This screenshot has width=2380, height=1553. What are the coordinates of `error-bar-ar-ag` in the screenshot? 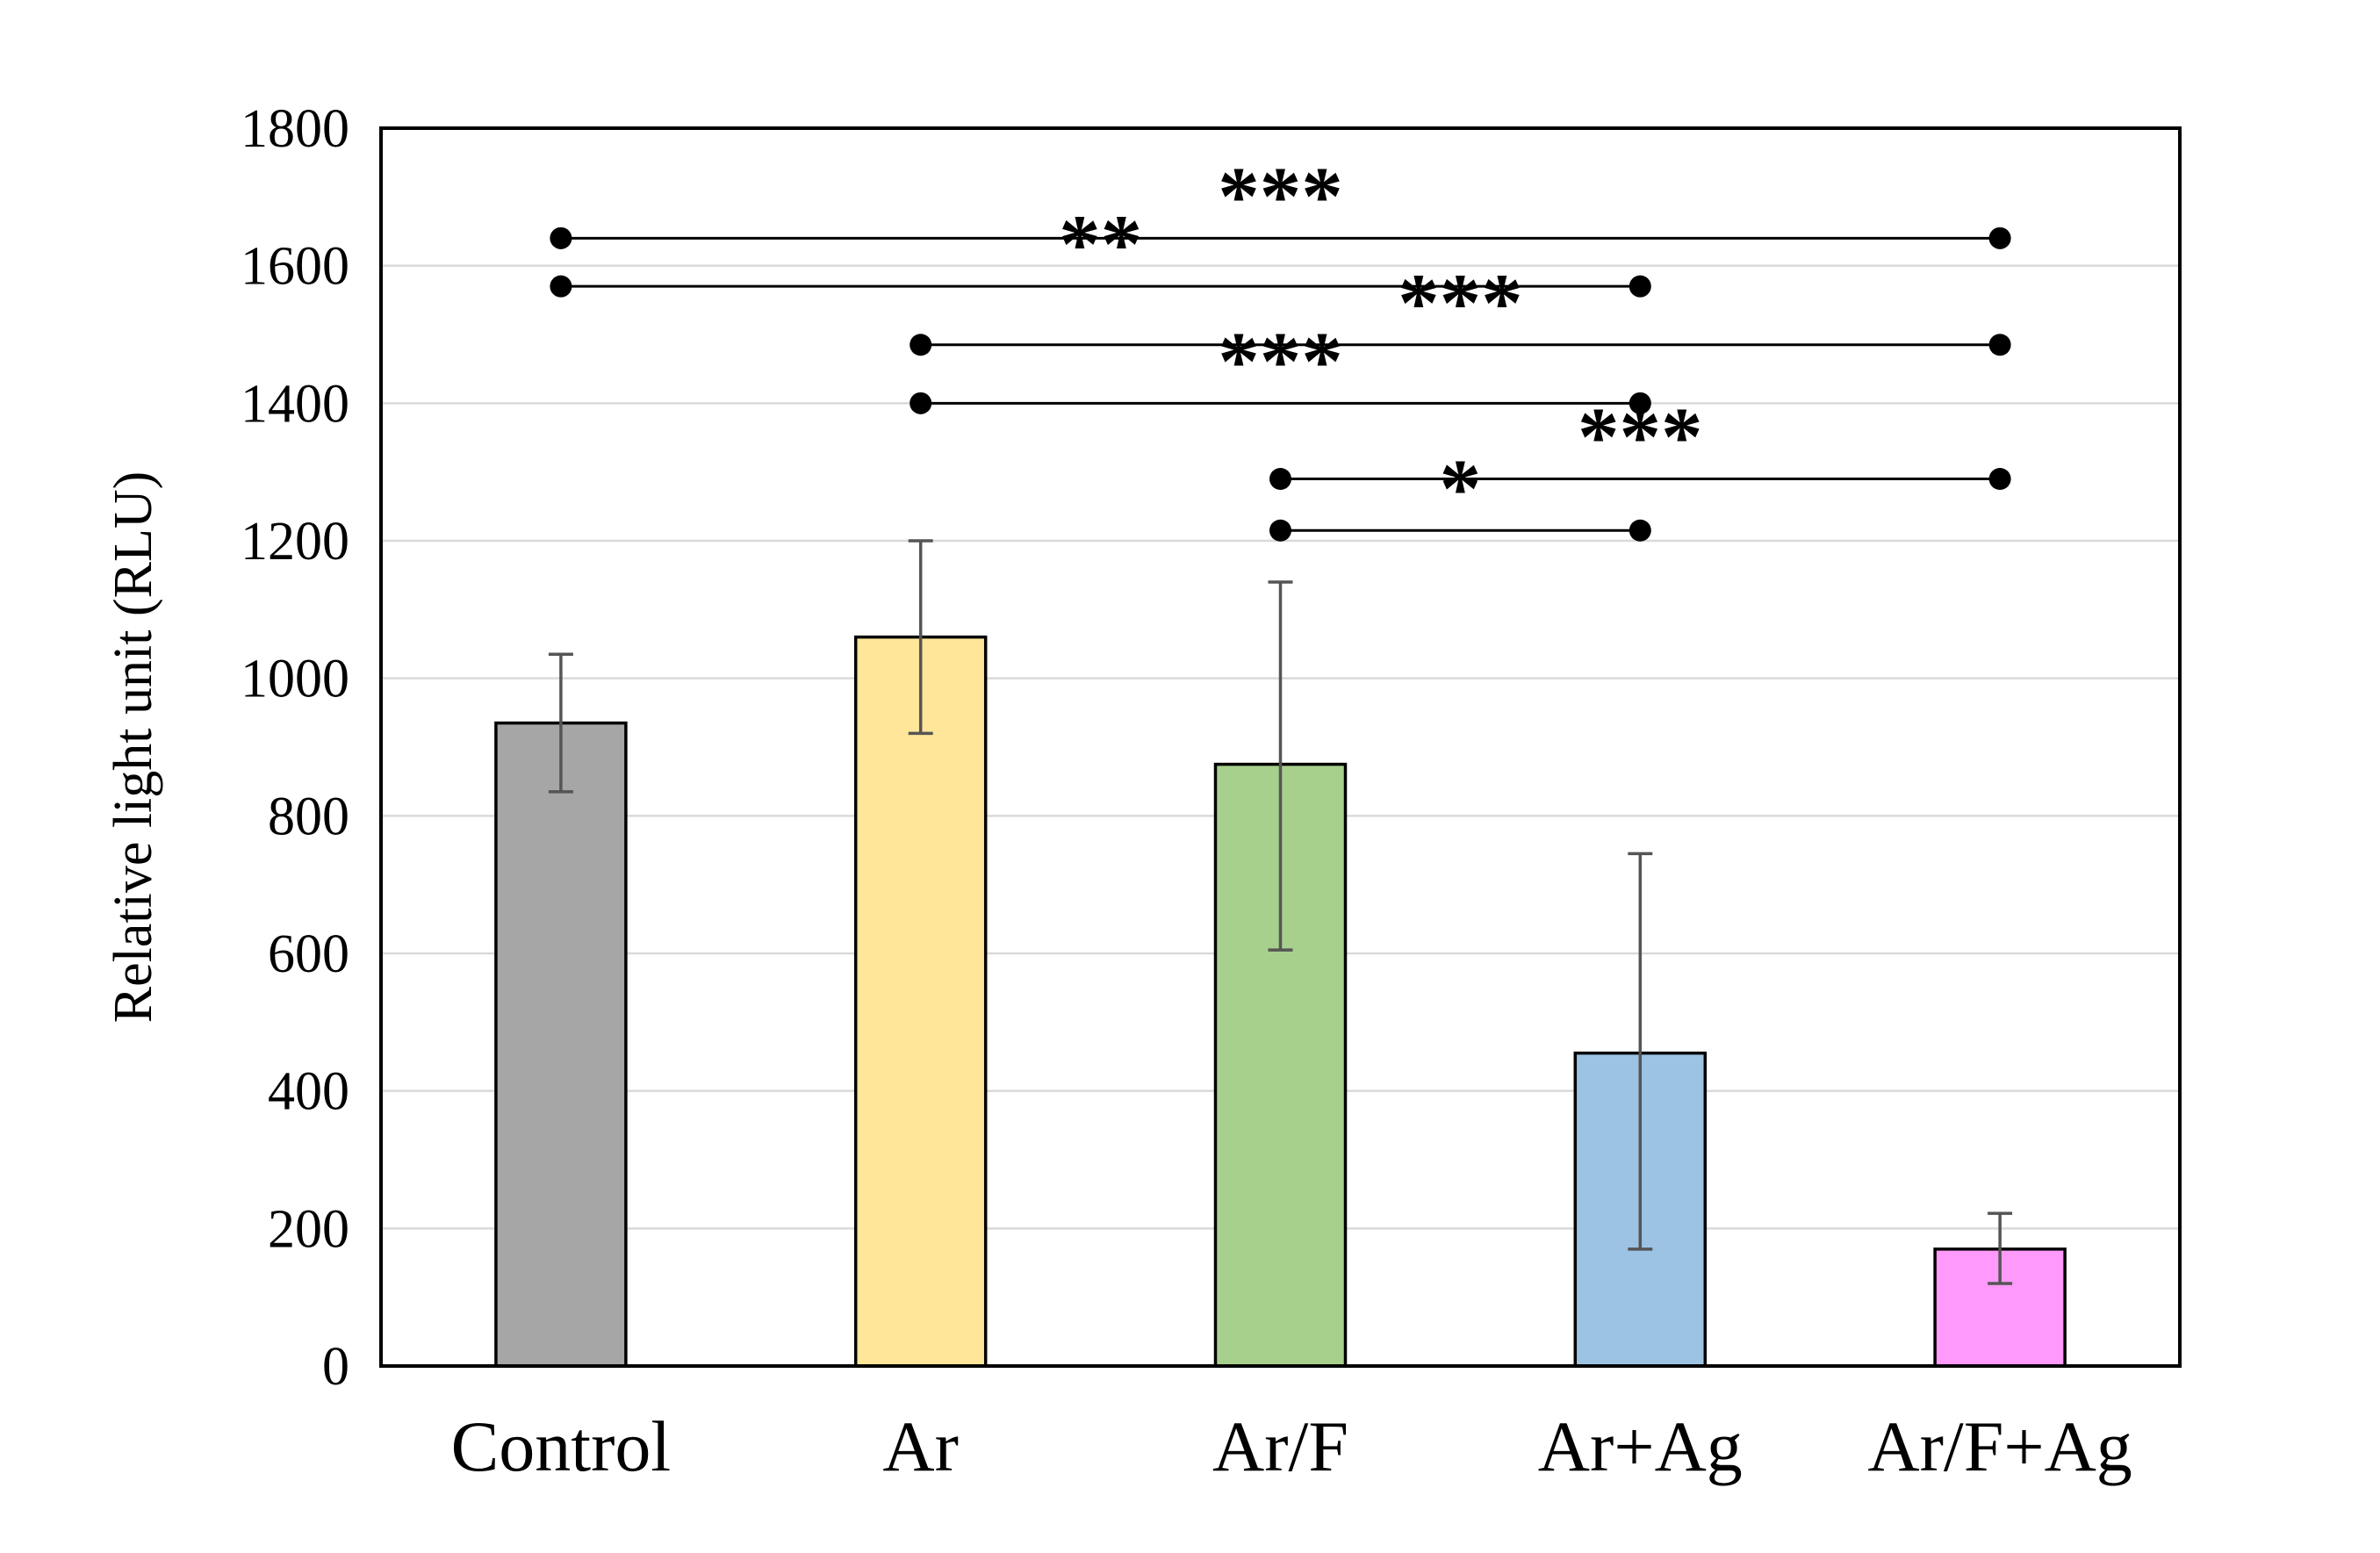 It's located at (1640, 1051).